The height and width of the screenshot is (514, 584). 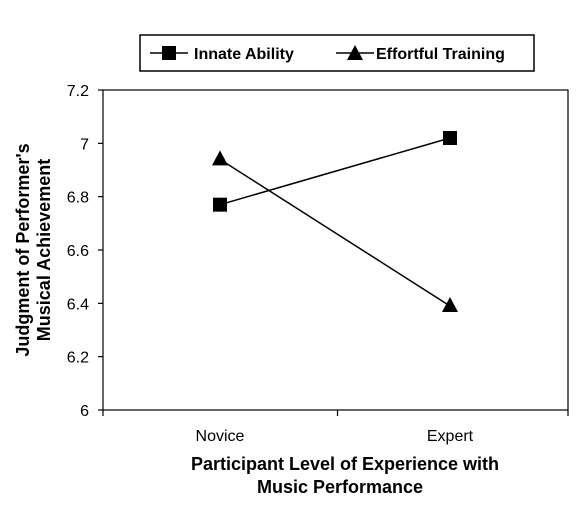 What do you see at coordinates (337, 53) in the screenshot?
I see `legend: Innate Ability Effortful Training` at bounding box center [337, 53].